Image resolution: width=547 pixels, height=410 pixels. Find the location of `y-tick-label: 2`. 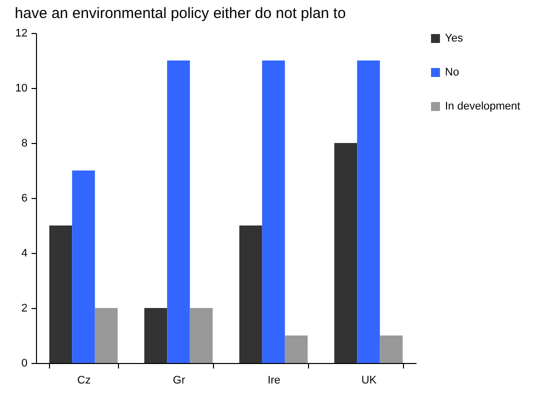

y-tick-label: 2 is located at coordinates (24, 308).